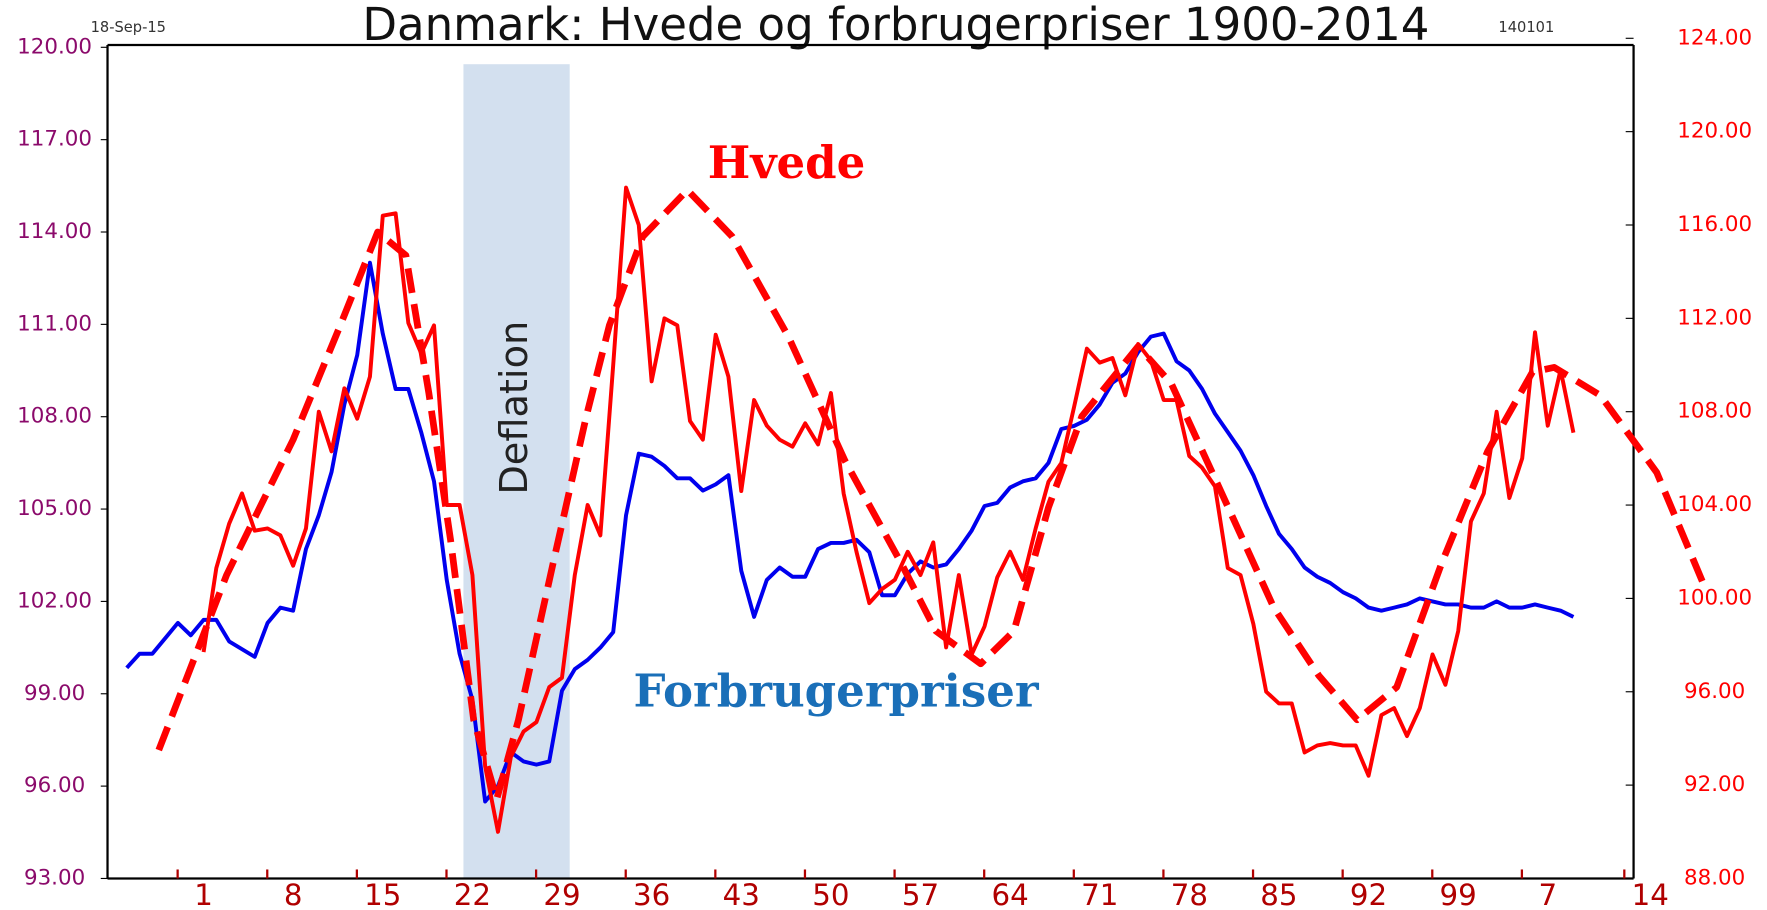 The image size is (1767, 910). Describe the element at coordinates (1547, 894) in the screenshot. I see `x-tick-label: 7` at that location.